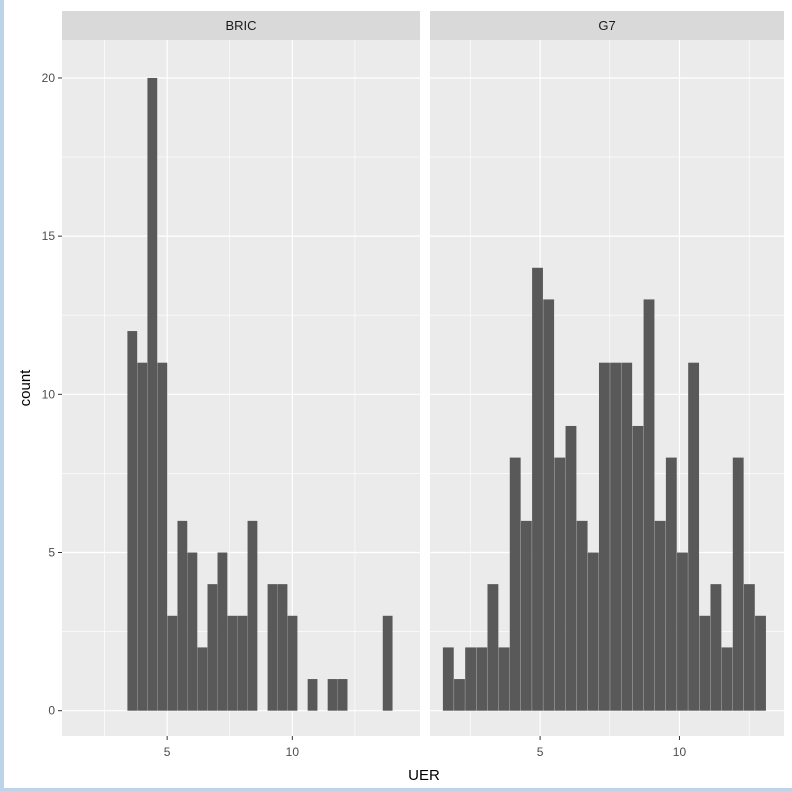  Describe the element at coordinates (424, 775) in the screenshot. I see `x-axis-title: UER` at that location.